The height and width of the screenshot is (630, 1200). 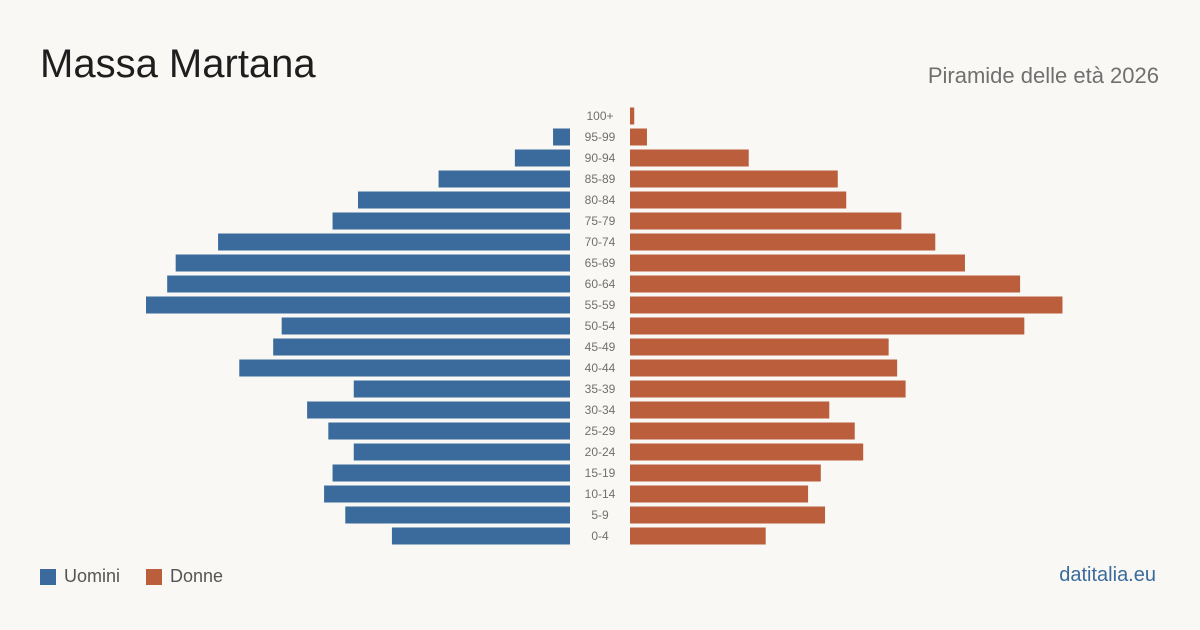 I want to click on age-label-100plus: 100+, so click(x=599, y=116).